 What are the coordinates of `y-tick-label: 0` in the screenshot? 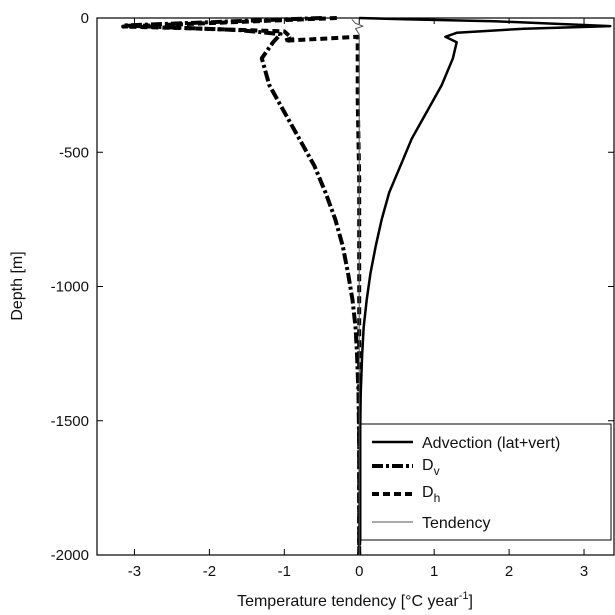 It's located at (85, 18).